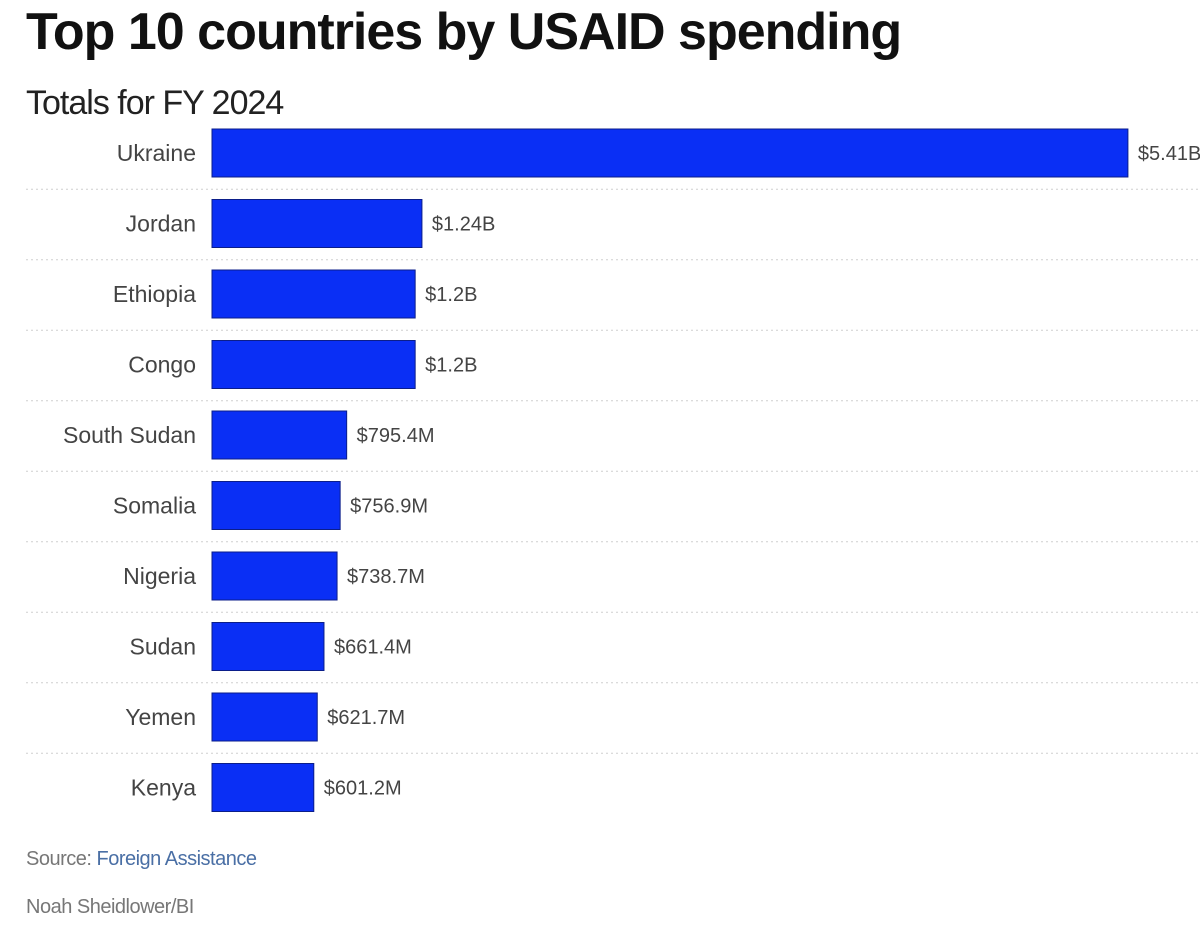 The width and height of the screenshot is (1200, 927). Describe the element at coordinates (162, 365) in the screenshot. I see `category-label: Congo` at that location.